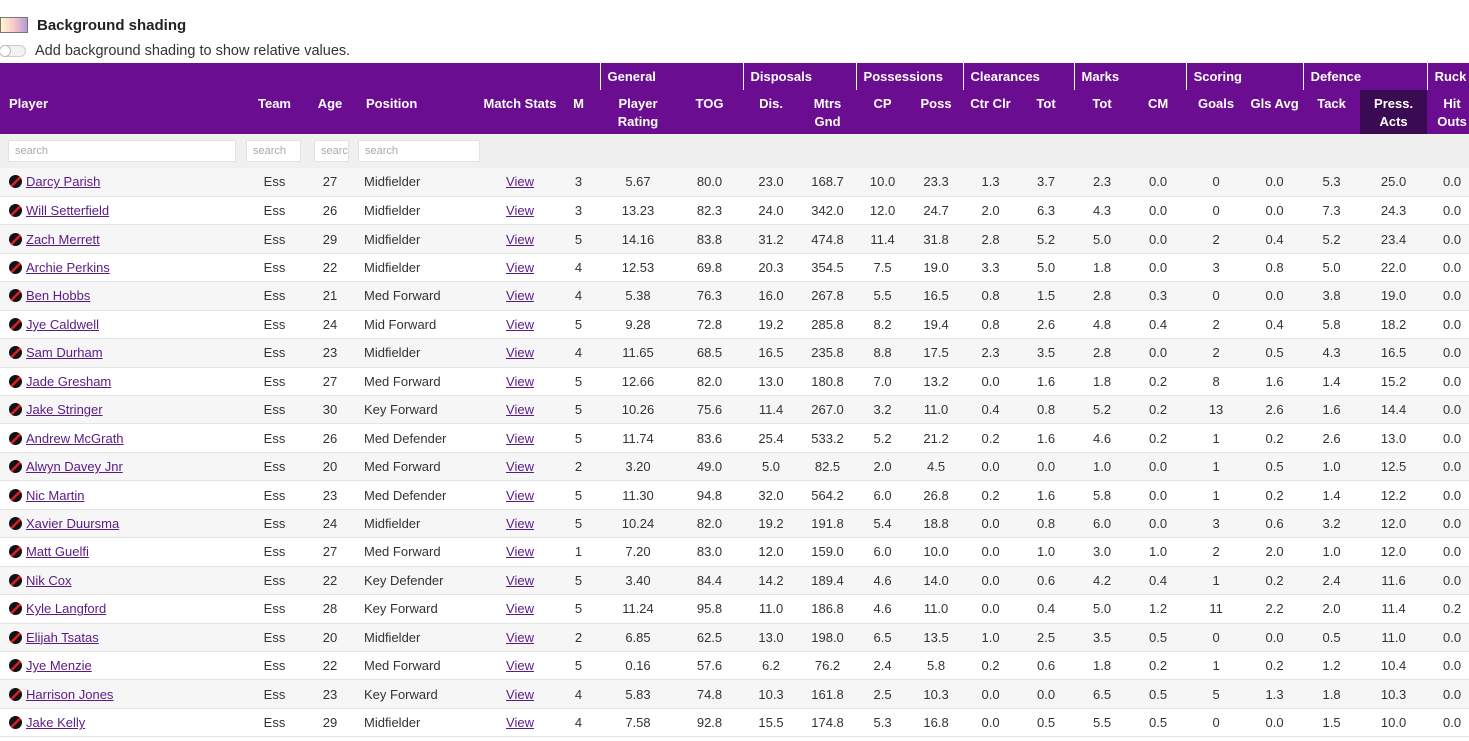 The width and height of the screenshot is (1469, 741). Describe the element at coordinates (64, 353) in the screenshot. I see `player-name-link: Sam Durham` at that location.